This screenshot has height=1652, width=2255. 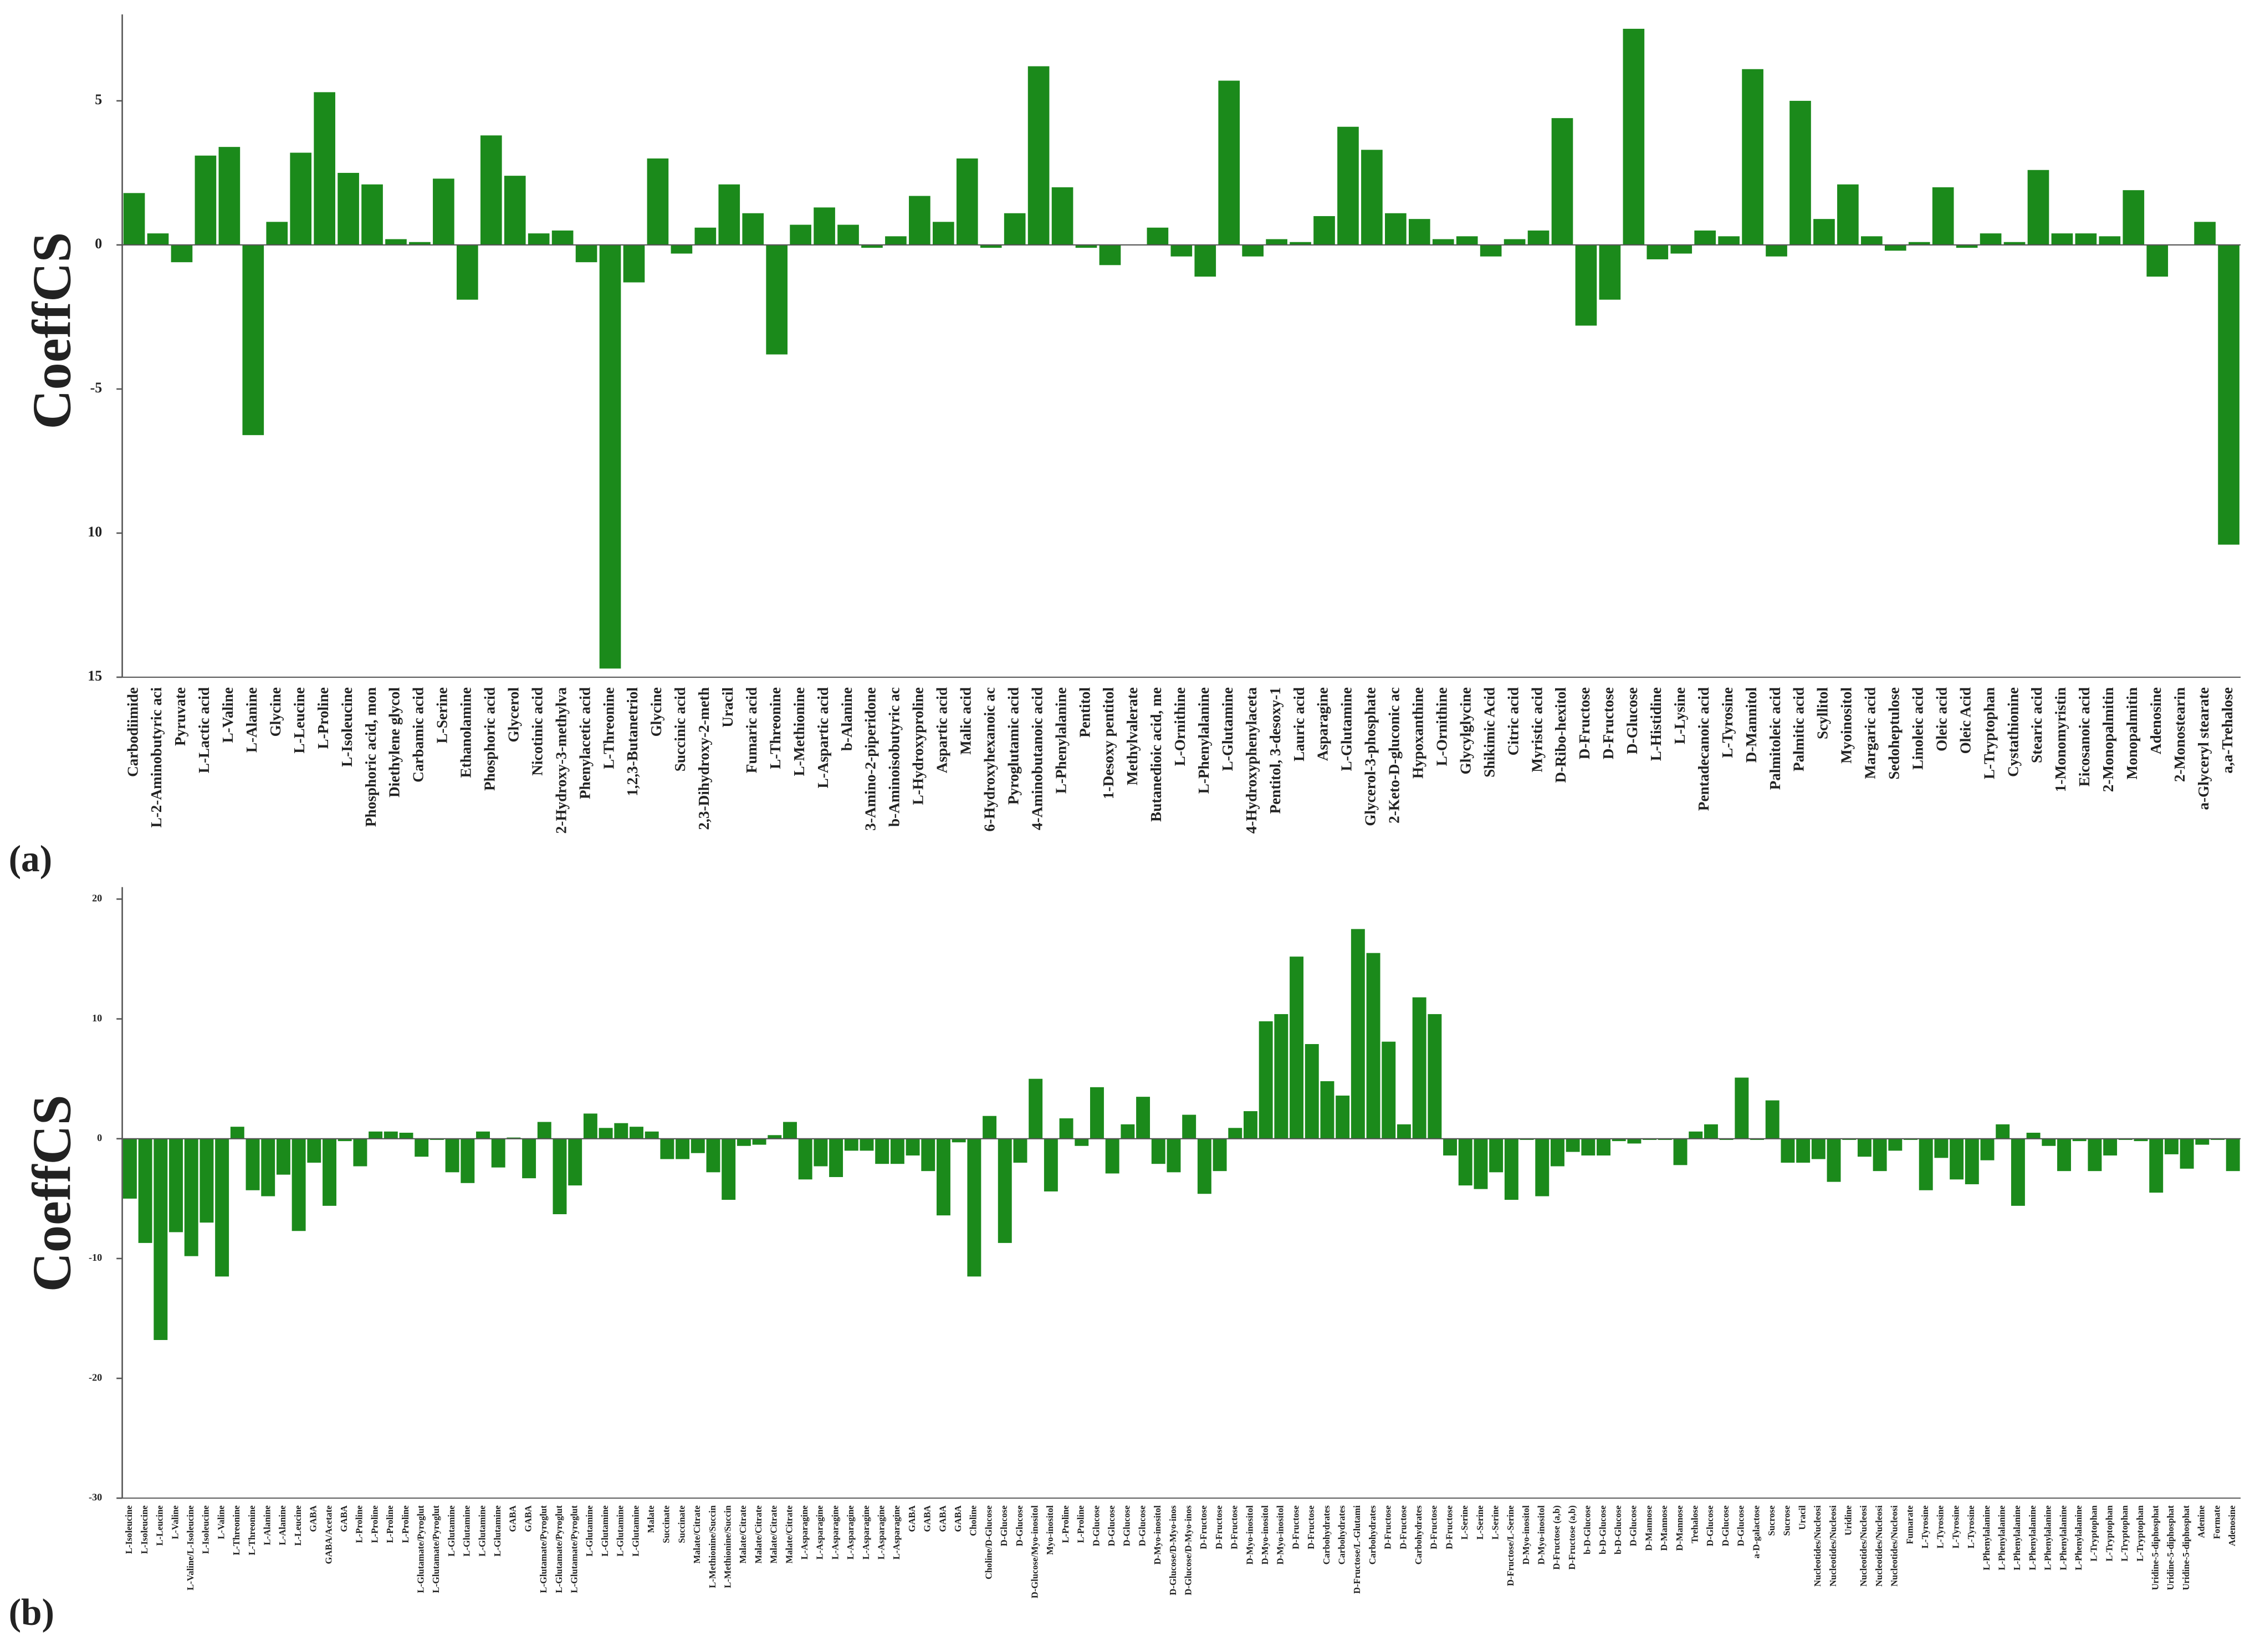 I want to click on x-tick-label: Nucleotides/Nucleosi, so click(x=1879, y=1546).